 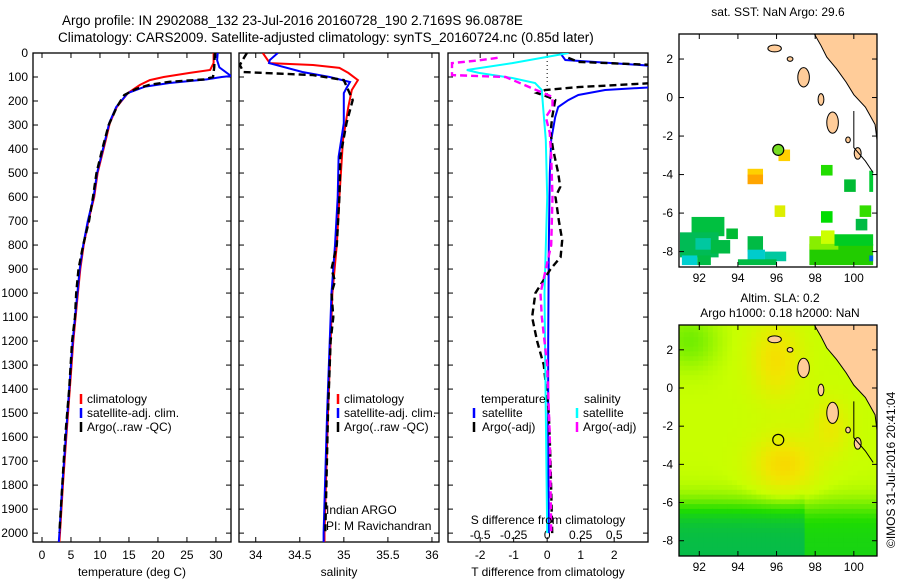 What do you see at coordinates (388, 555) in the screenshot?
I see `x-tick-label: 35.5` at bounding box center [388, 555].